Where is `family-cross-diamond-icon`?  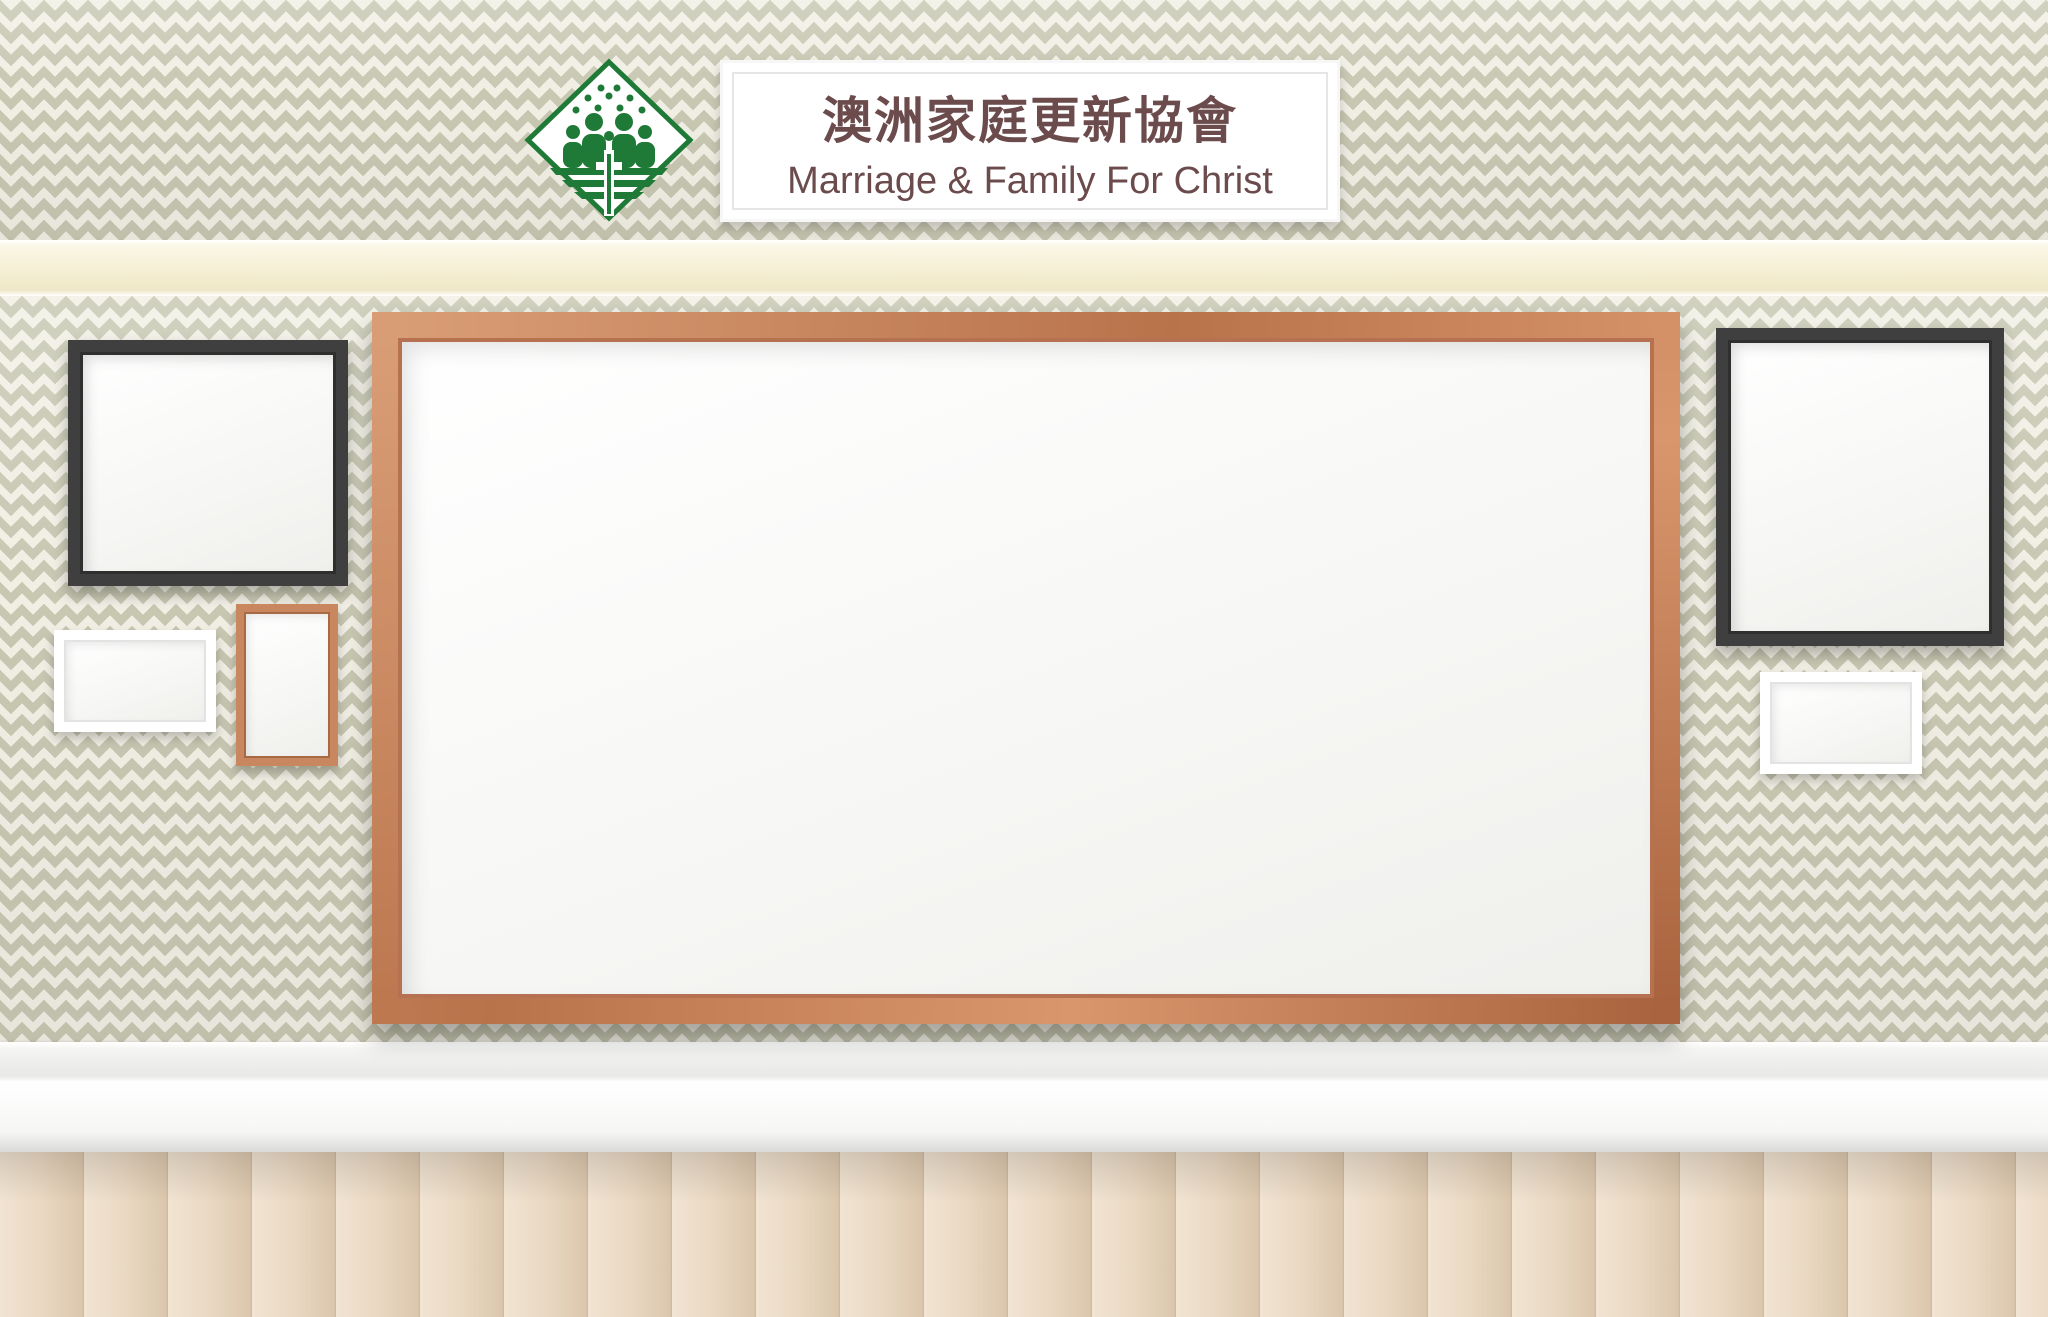 family-cross-diamond-icon is located at coordinates (609, 140).